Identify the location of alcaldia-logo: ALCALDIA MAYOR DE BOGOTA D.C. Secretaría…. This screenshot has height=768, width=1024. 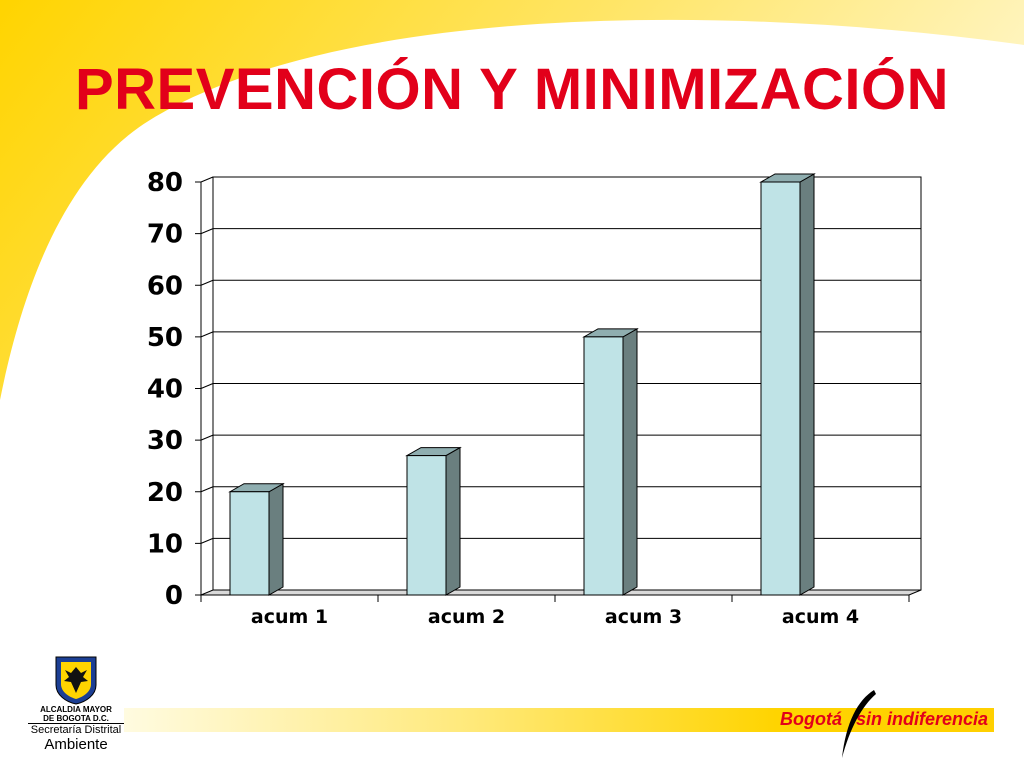
(76, 707).